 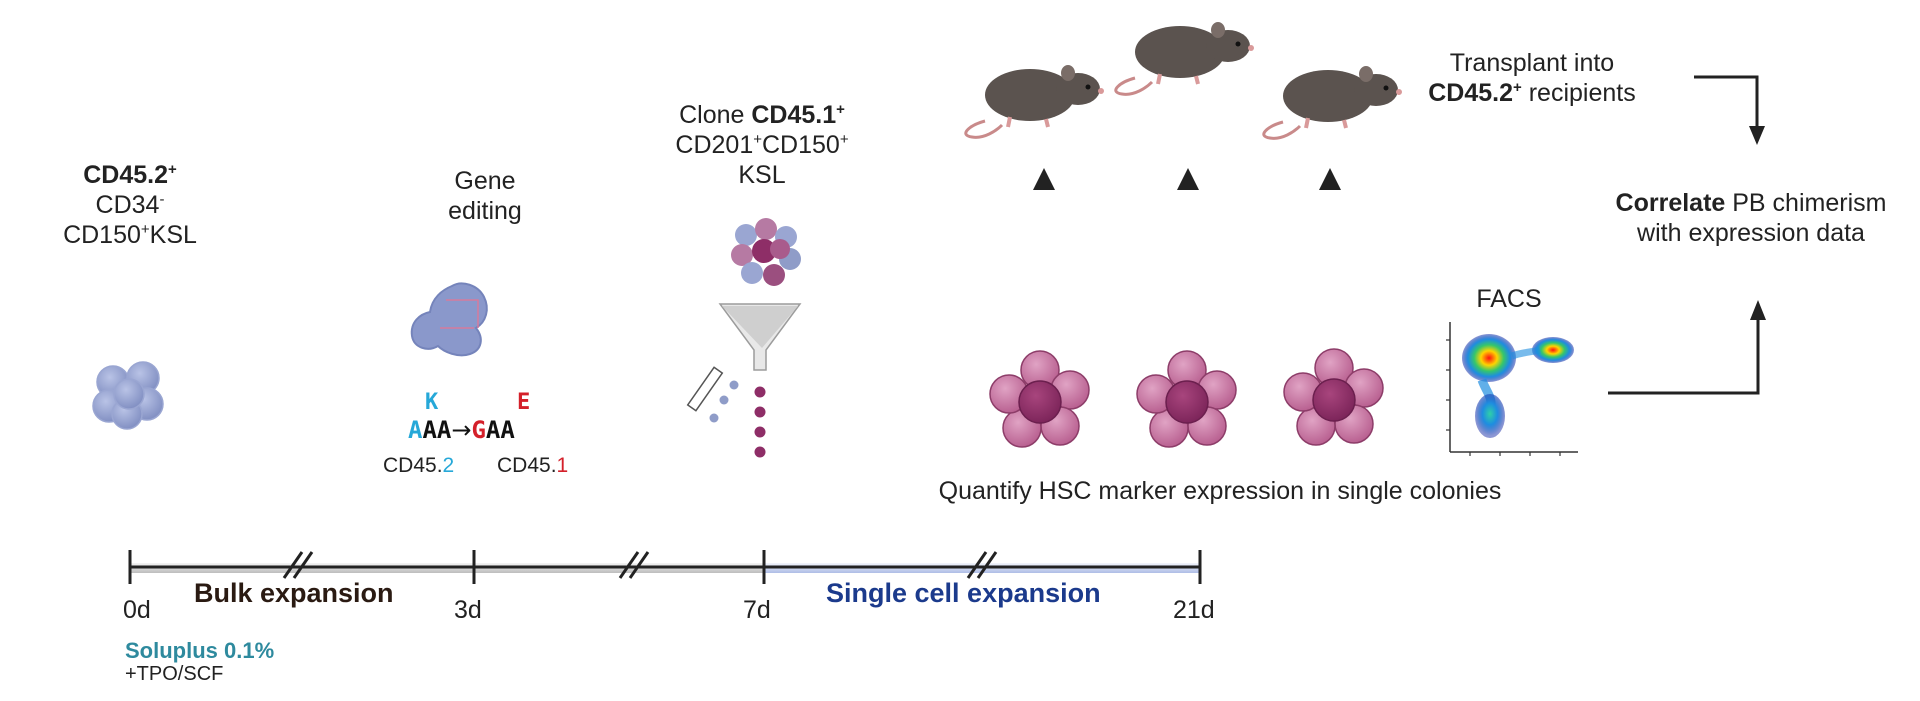 I want to click on recipient-mouse-3-icon, so click(x=1332, y=103).